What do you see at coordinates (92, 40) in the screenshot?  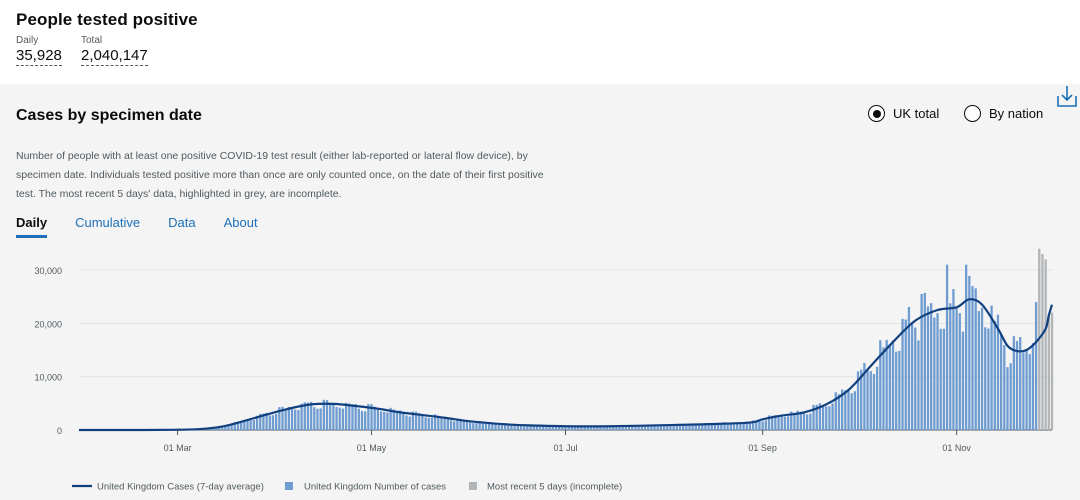 I see `metric-total-label: Total` at bounding box center [92, 40].